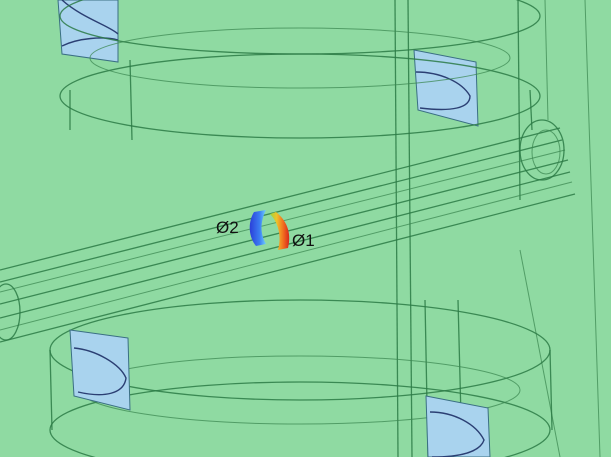 This screenshot has width=611, height=457. Describe the element at coordinates (257, 228) in the screenshot. I see `port-2-marker` at that location.